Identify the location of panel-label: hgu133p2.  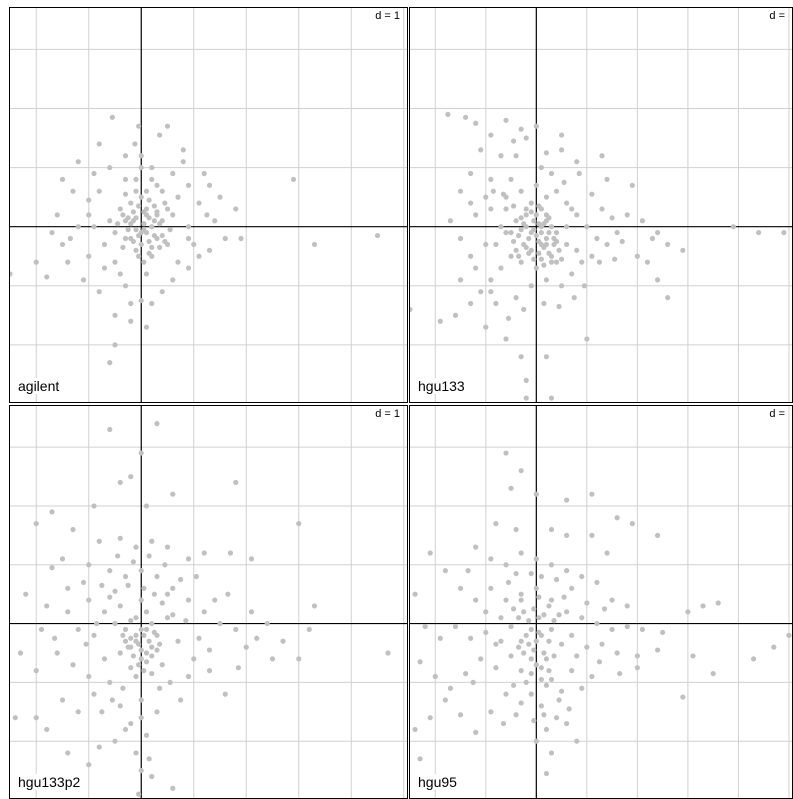
(49, 782).